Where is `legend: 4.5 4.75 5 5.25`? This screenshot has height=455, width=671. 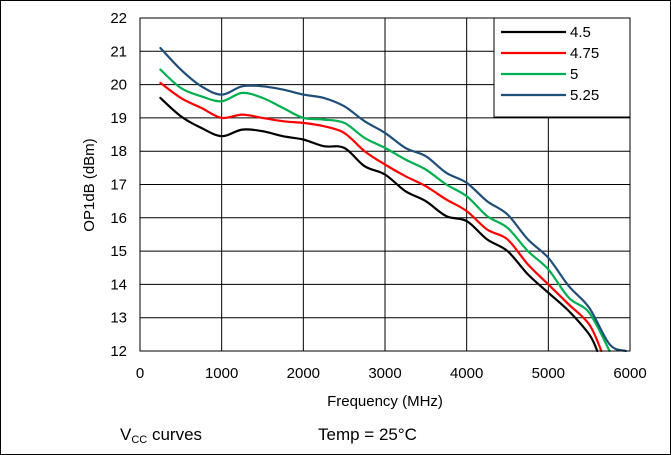 legend: 4.5 4.75 5 5.25 is located at coordinates (562, 67).